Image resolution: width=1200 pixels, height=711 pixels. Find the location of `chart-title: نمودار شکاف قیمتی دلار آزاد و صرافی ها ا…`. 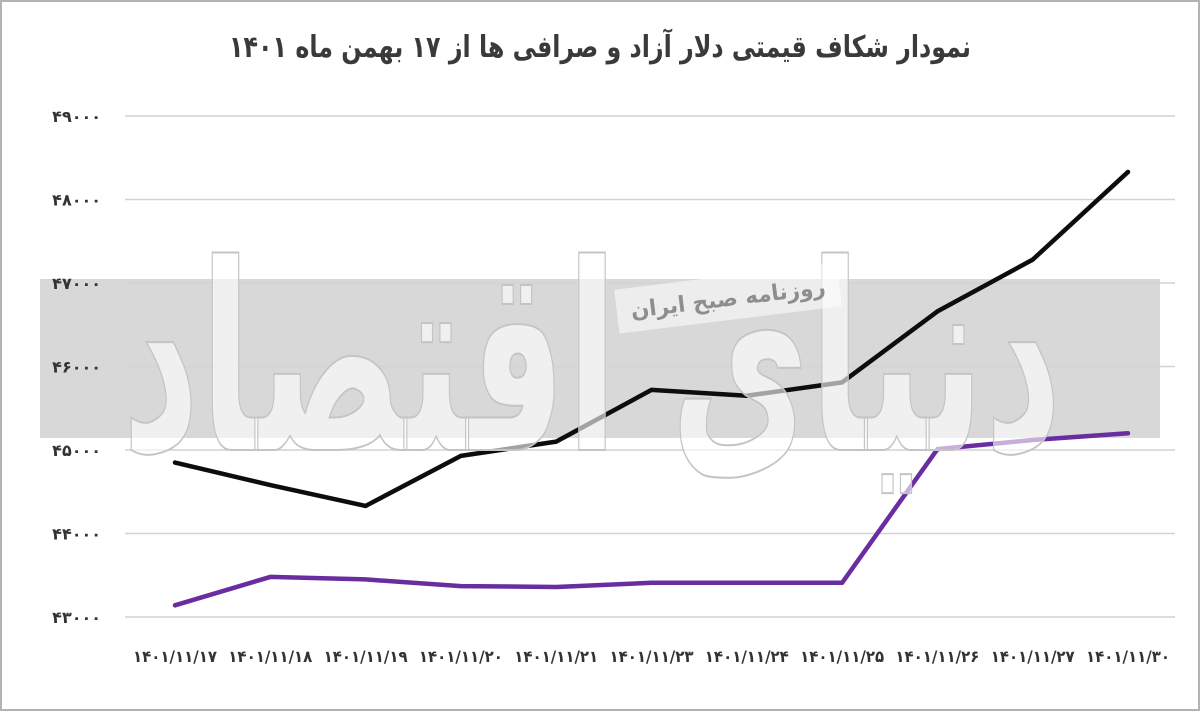

chart-title: نمودار شکاف قیمتی دلار آزاد و صرافی ها ا… is located at coordinates (600, 46).